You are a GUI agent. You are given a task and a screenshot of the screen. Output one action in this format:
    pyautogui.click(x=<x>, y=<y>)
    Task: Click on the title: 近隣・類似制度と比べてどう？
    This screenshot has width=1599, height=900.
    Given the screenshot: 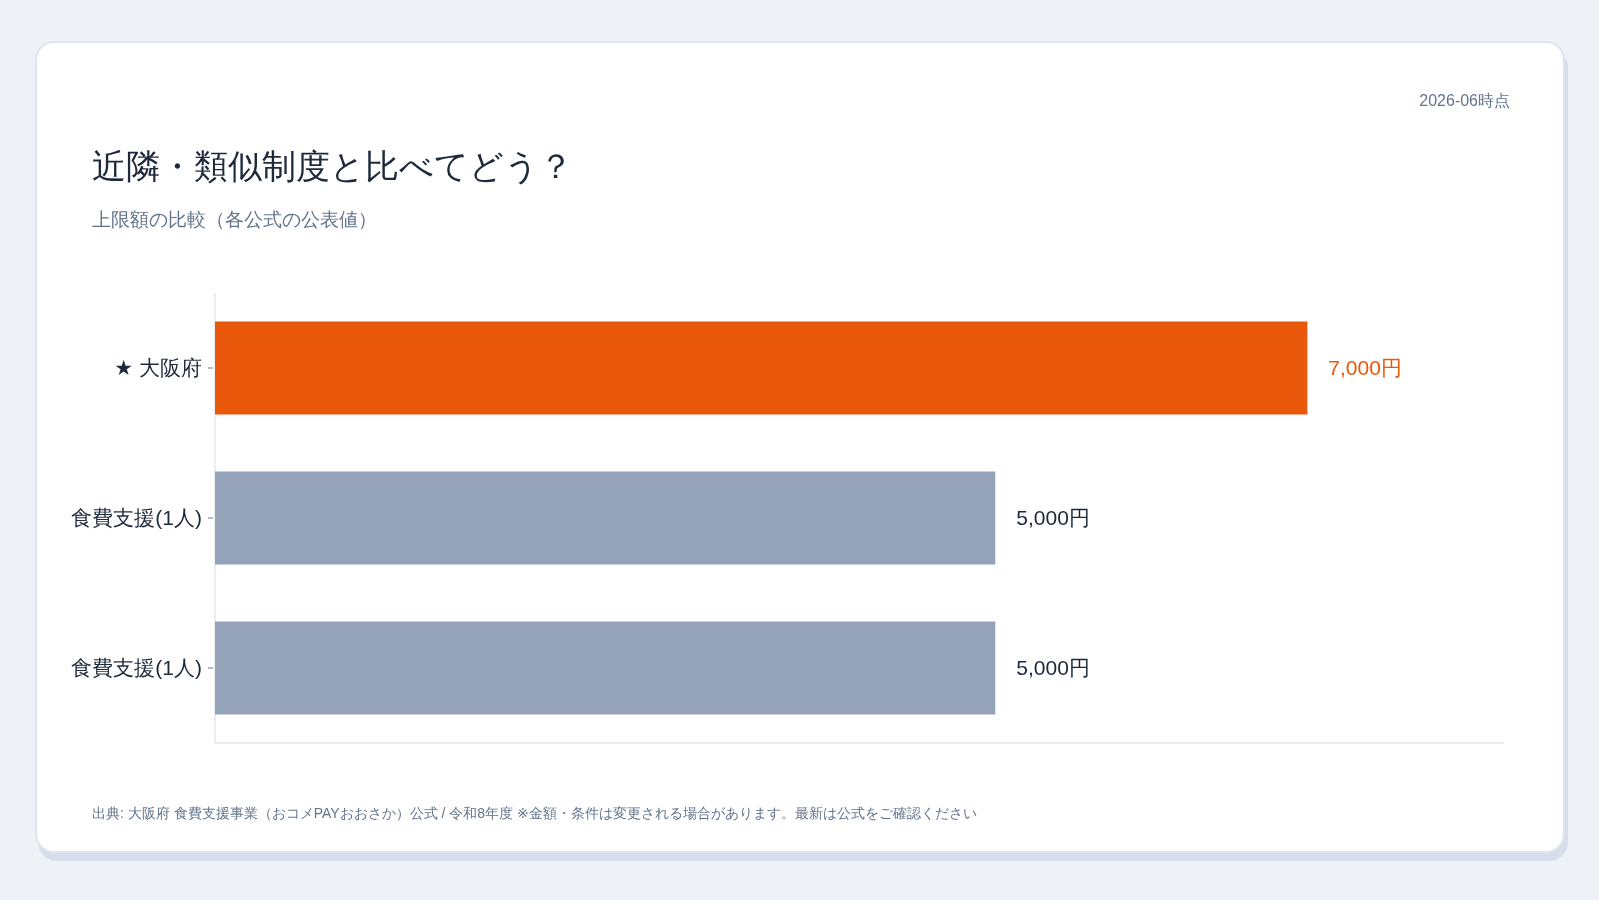 What is the action you would take?
    pyautogui.click(x=332, y=166)
    